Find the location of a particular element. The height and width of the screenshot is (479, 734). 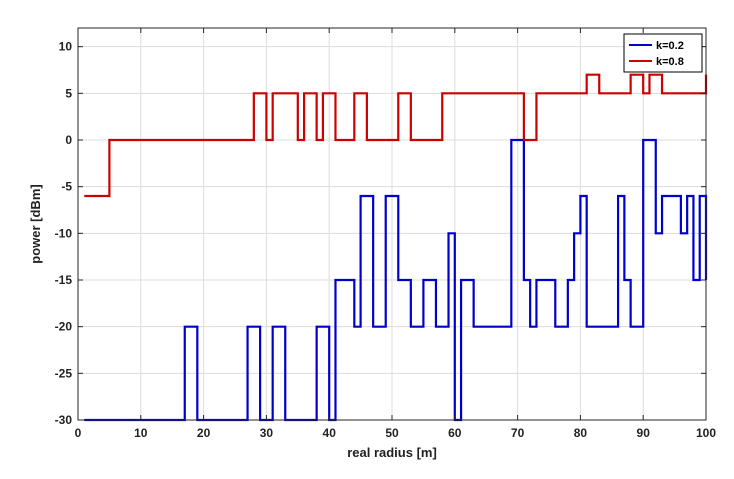

x-tick-label: 50 is located at coordinates (392, 433).